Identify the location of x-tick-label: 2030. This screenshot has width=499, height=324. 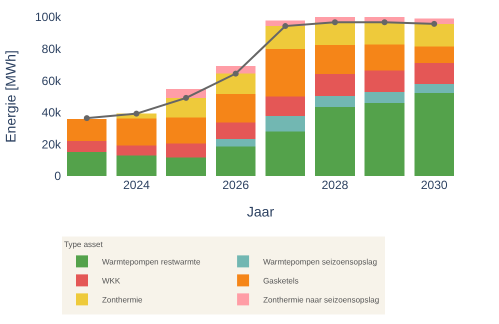
(434, 185).